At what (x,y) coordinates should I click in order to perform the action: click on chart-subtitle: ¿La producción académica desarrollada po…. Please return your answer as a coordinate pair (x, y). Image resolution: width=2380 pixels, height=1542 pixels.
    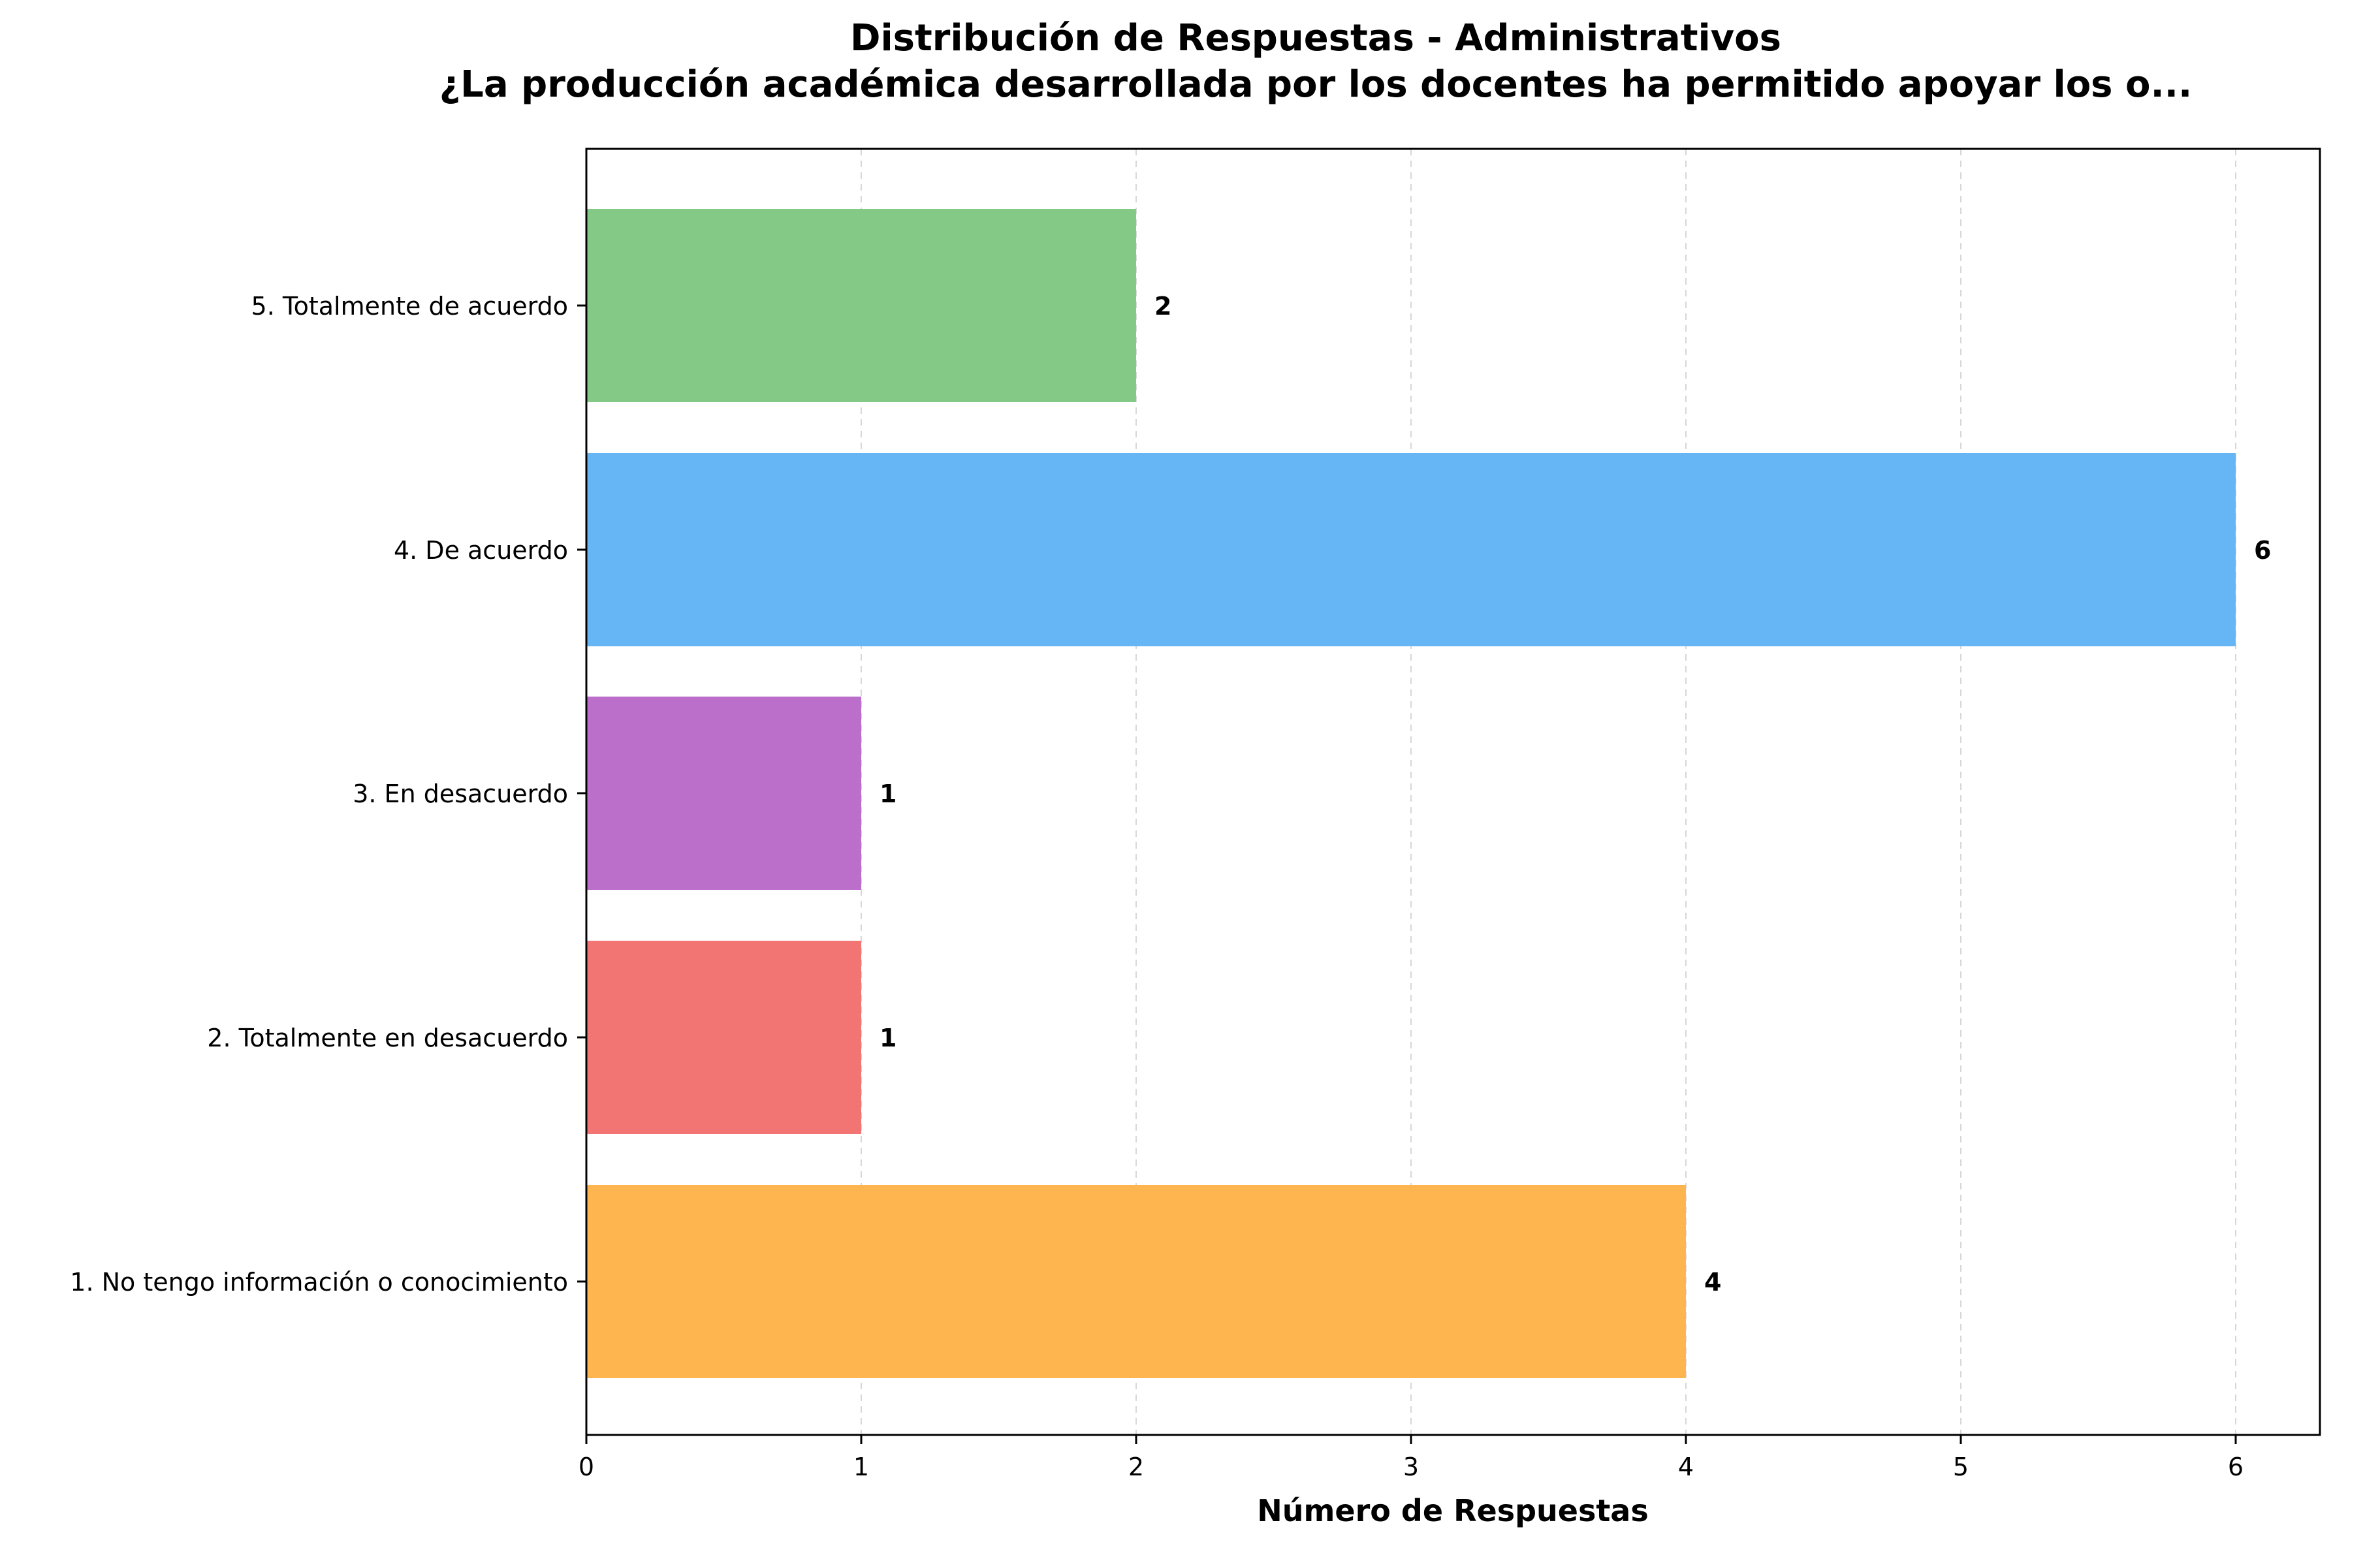
    Looking at the image, I should click on (1316, 85).